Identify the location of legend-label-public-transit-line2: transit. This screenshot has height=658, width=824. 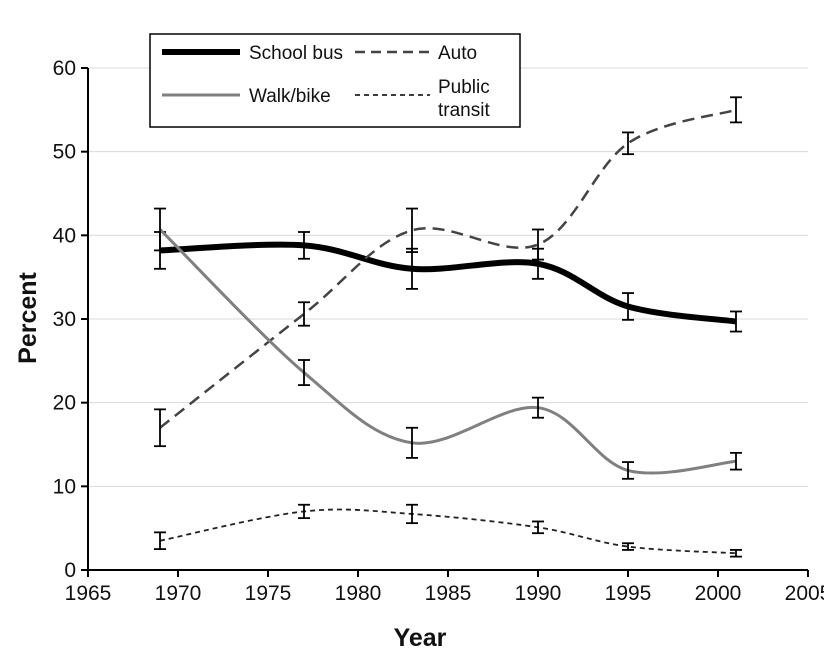
(464, 110).